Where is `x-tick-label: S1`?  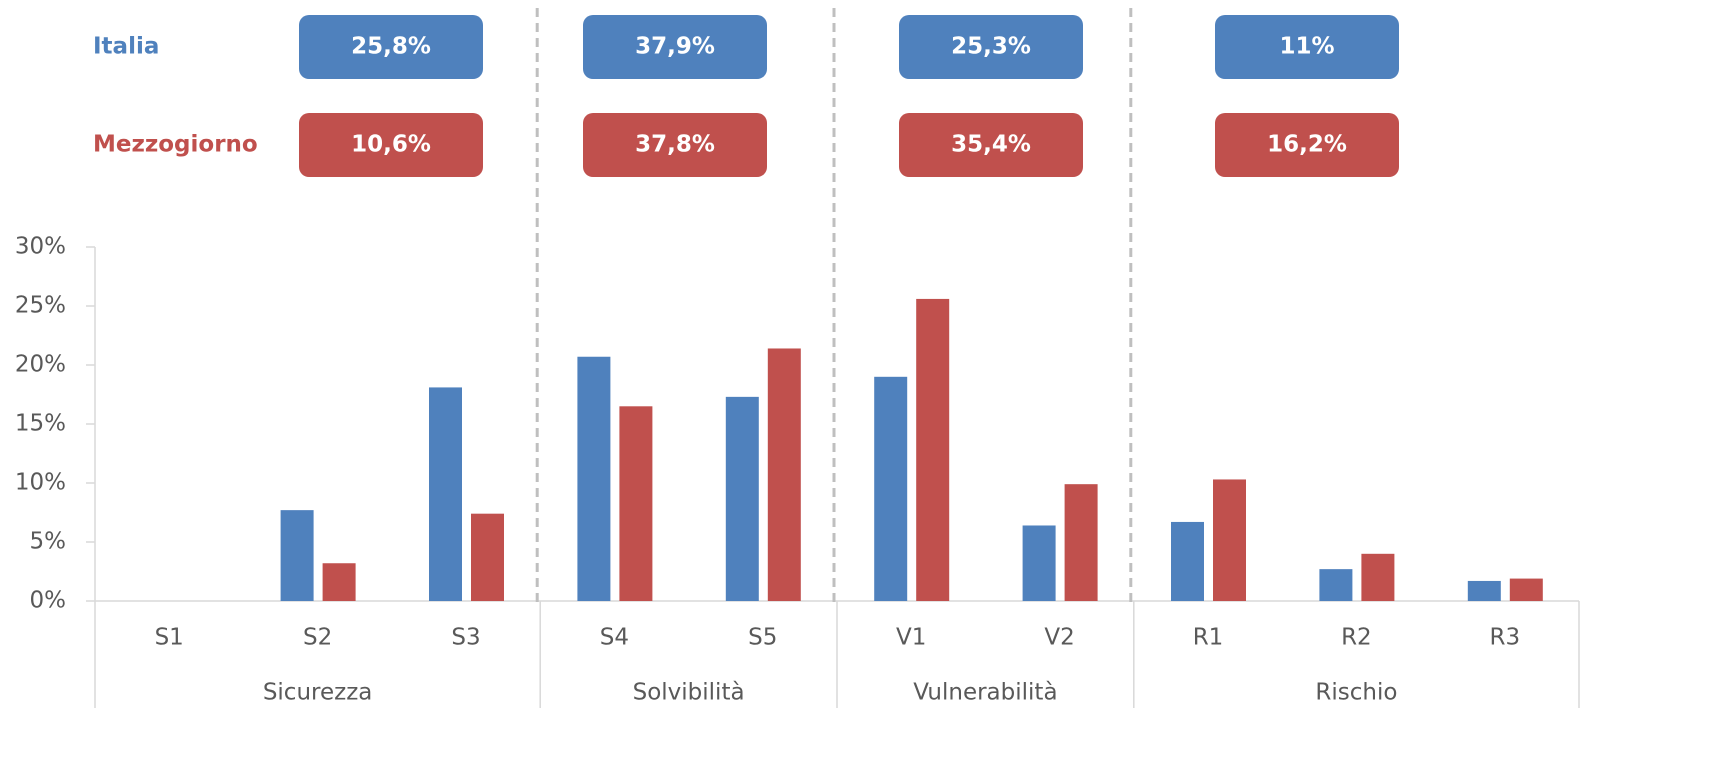 x-tick-label: S1 is located at coordinates (169, 638).